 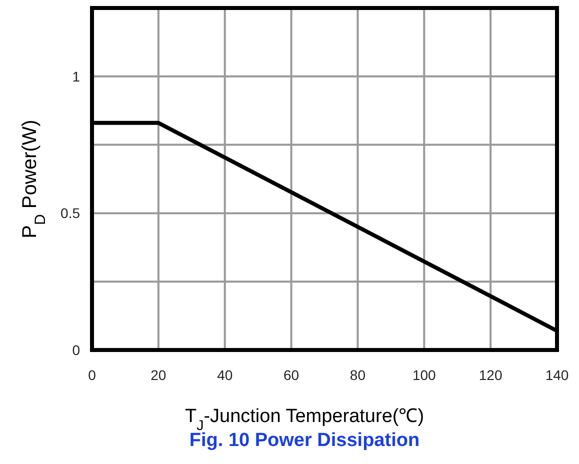 I want to click on x-tick-label: 80, so click(x=358, y=375).